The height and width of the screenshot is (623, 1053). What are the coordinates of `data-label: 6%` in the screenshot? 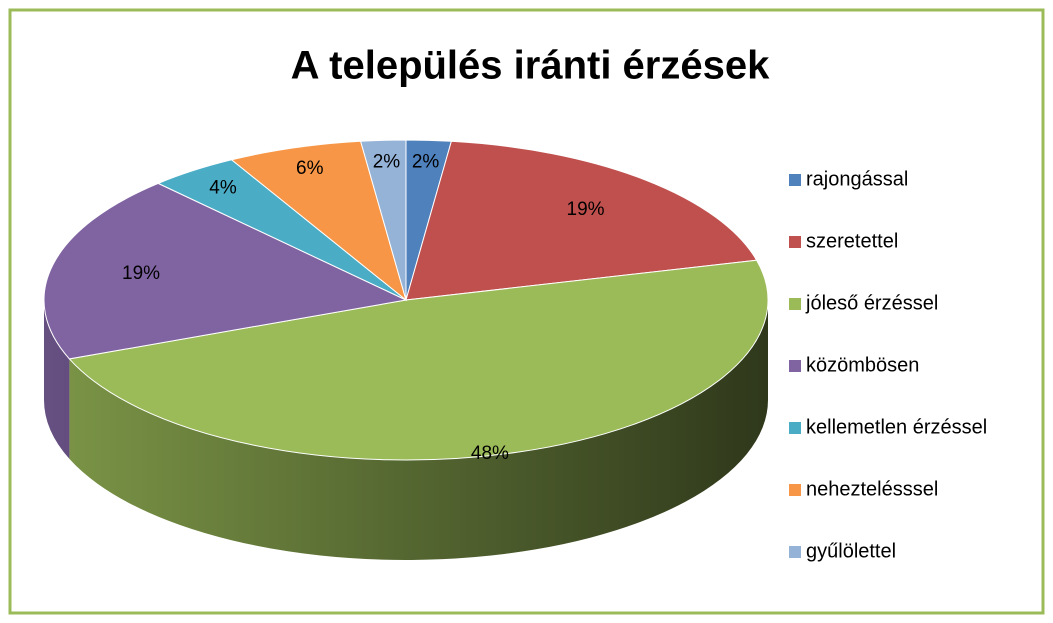 It's located at (310, 168).